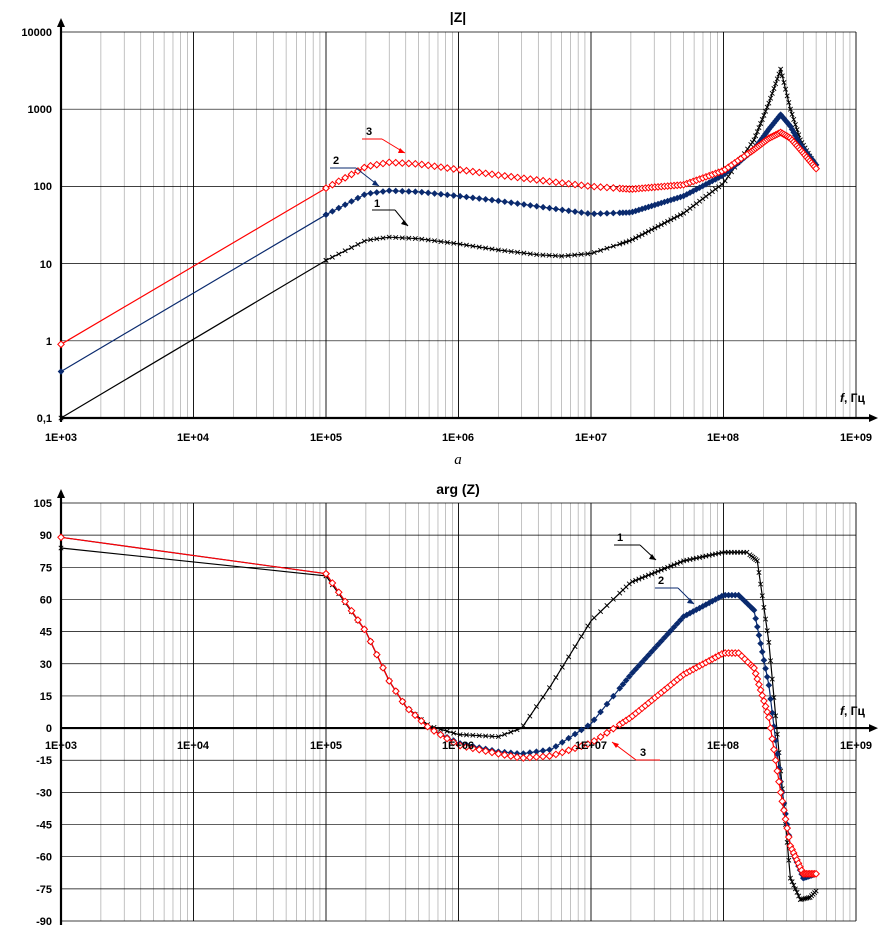  I want to click on curve-label-1: 1, so click(377, 204).